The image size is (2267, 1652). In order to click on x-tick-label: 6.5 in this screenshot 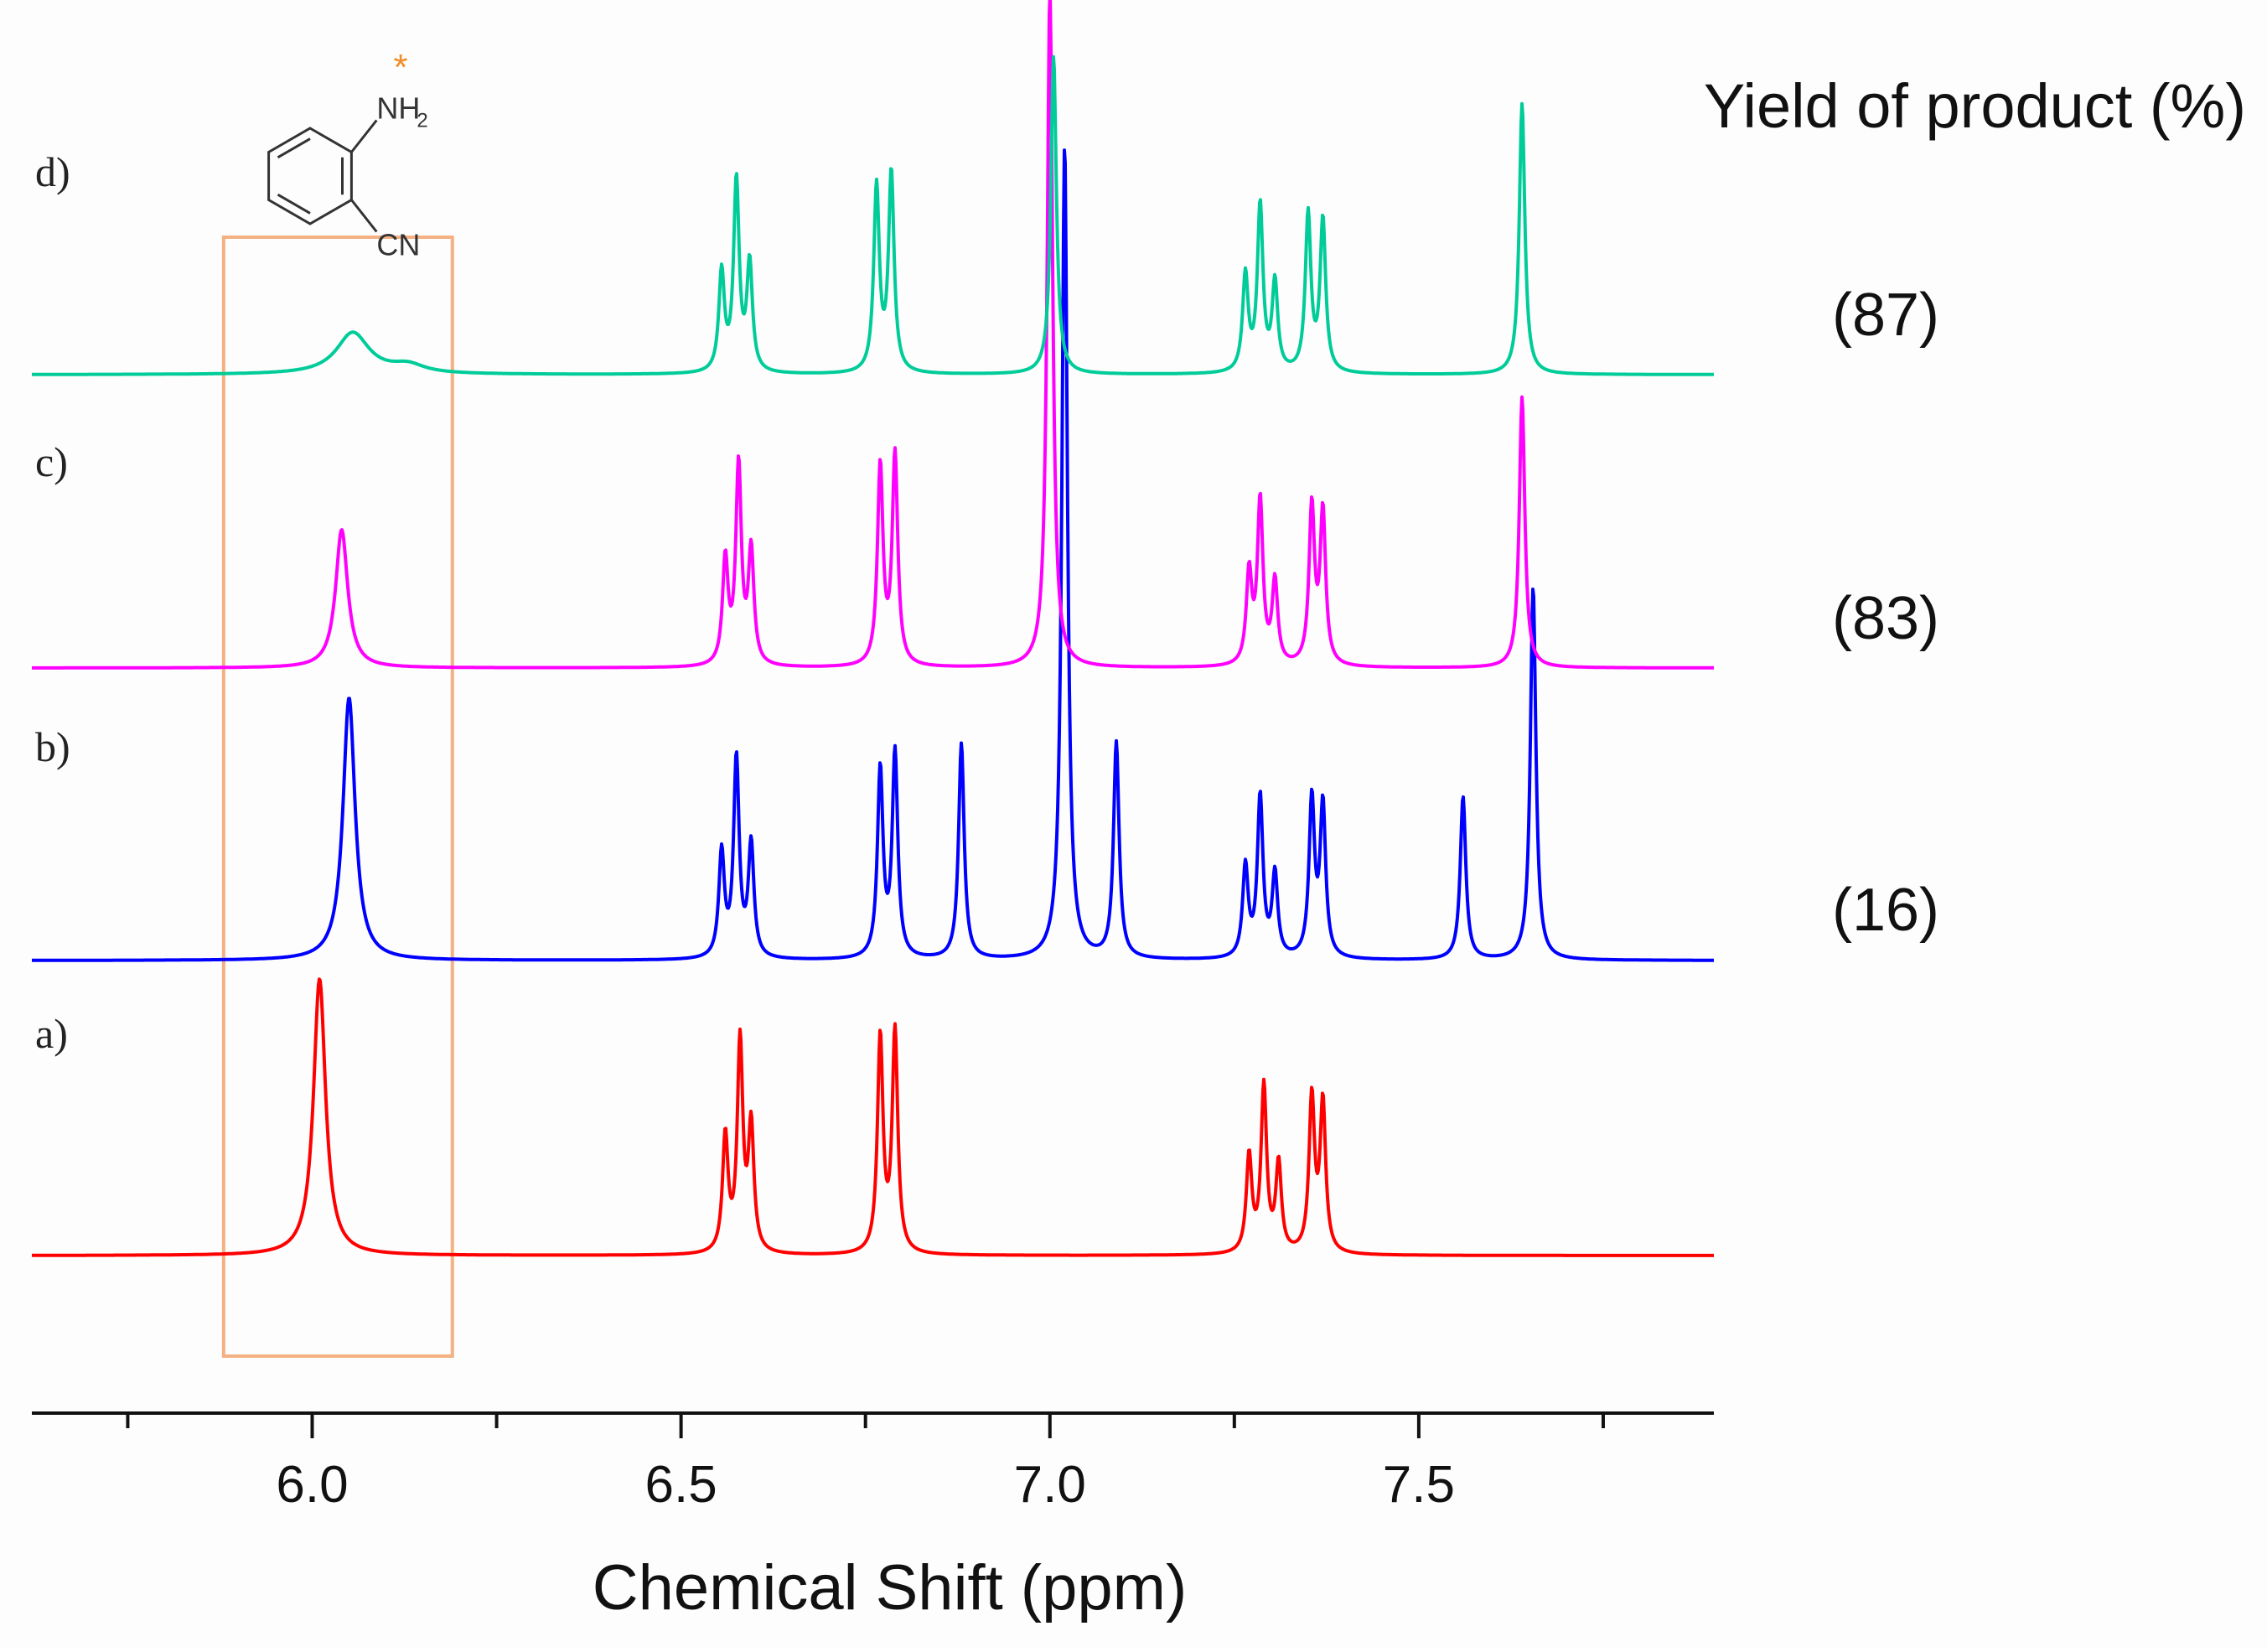, I will do `click(681, 1485)`.